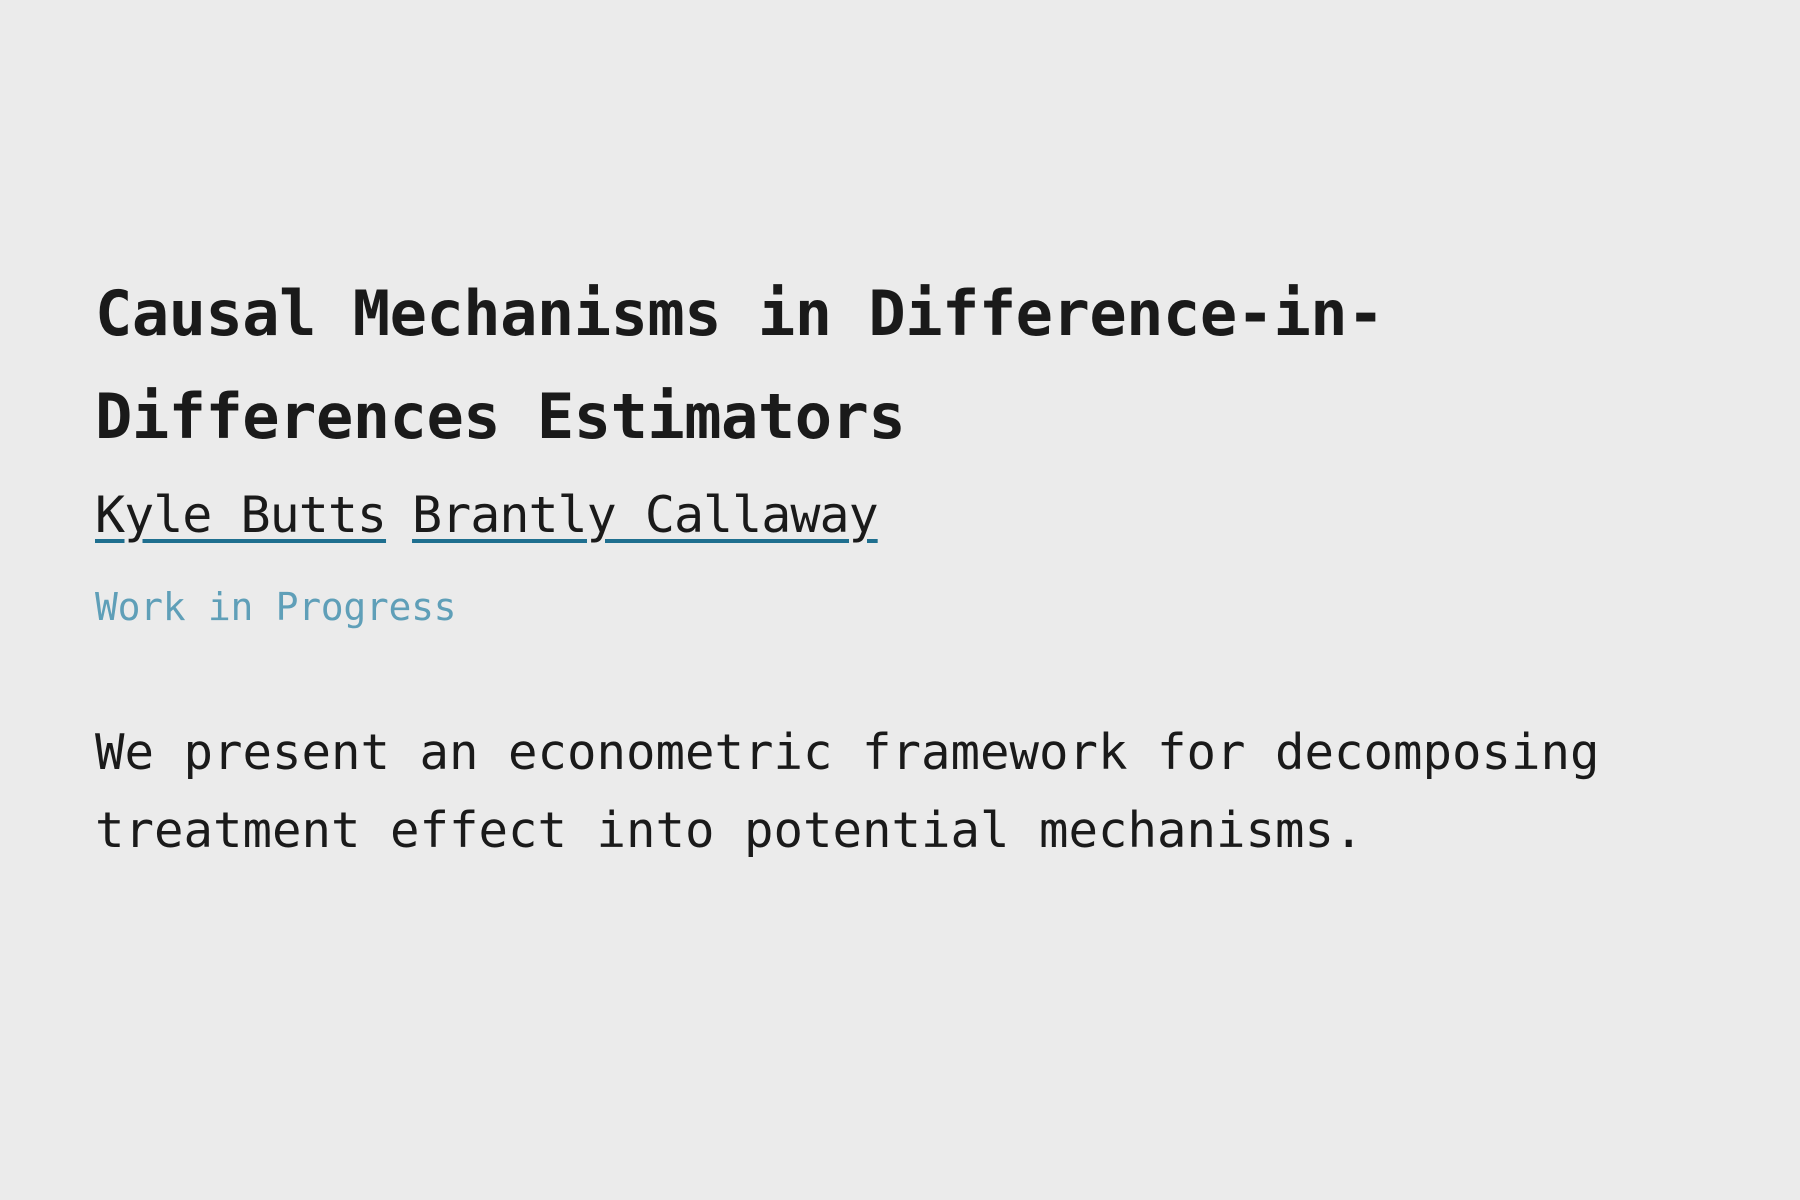  Describe the element at coordinates (905, 515) in the screenshot. I see `author-list: Kyle Butts Brantly Callaway` at that location.